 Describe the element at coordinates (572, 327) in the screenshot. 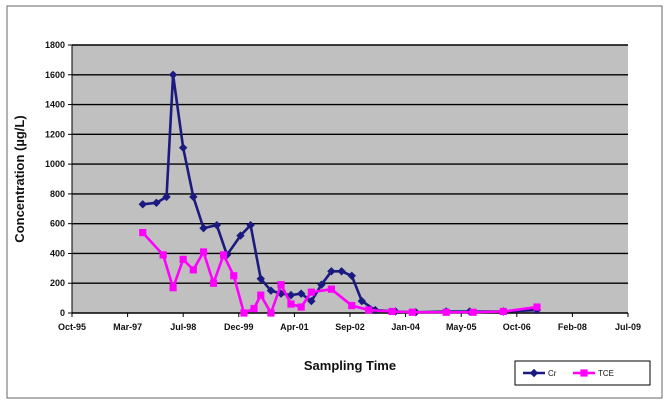

I see `x-tick-label: Feb-08` at that location.